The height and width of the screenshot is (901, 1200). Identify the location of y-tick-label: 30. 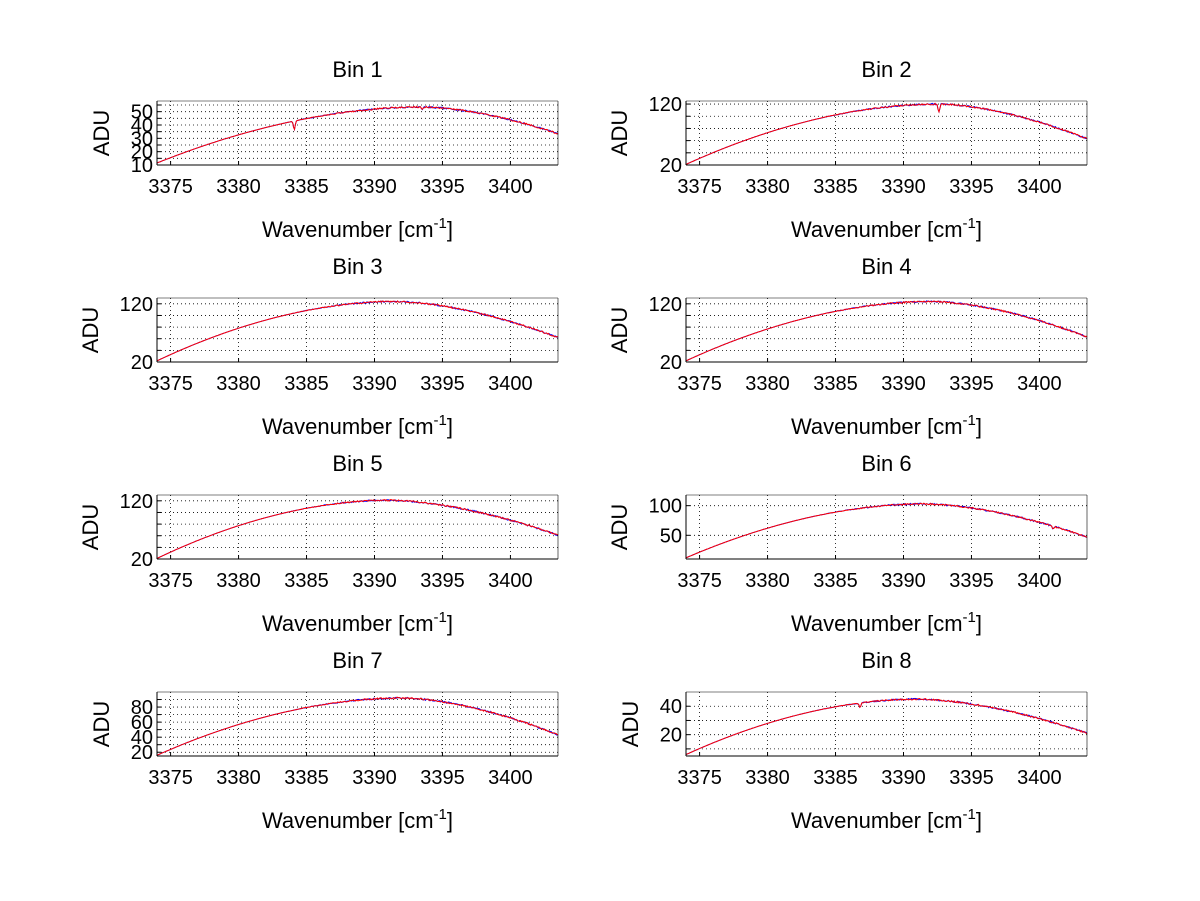
(142, 139).